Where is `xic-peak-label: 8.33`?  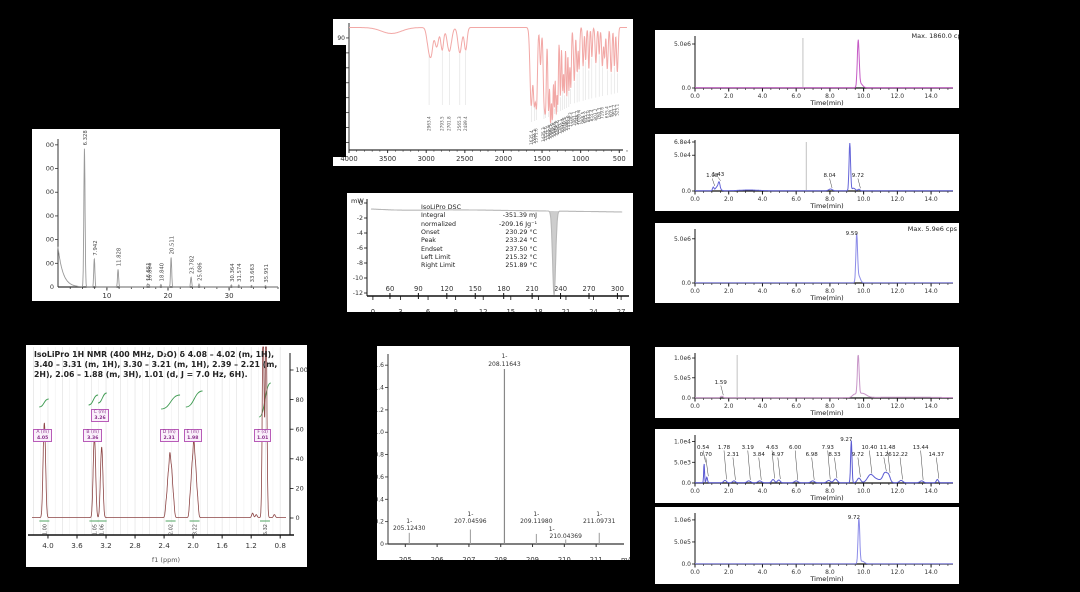
xic-peak-label: 8.33 is located at coordinates (834, 455).